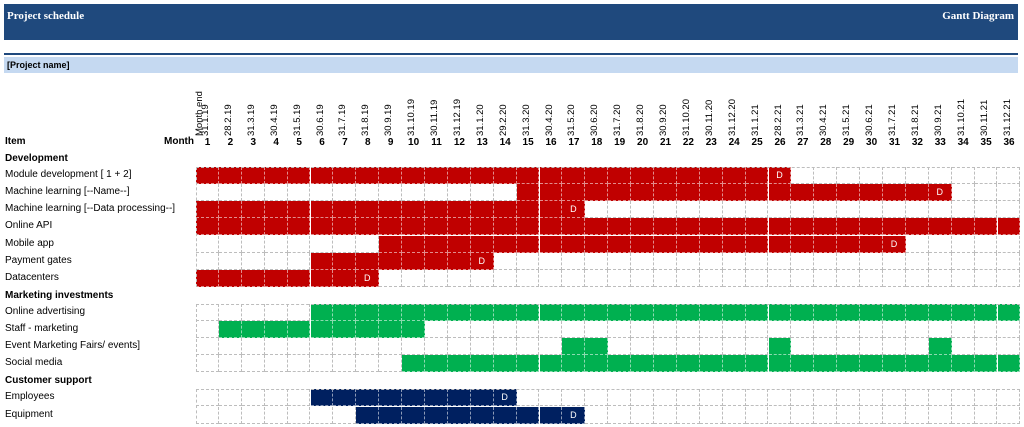  I want to click on task-label: Online API, so click(29, 226).